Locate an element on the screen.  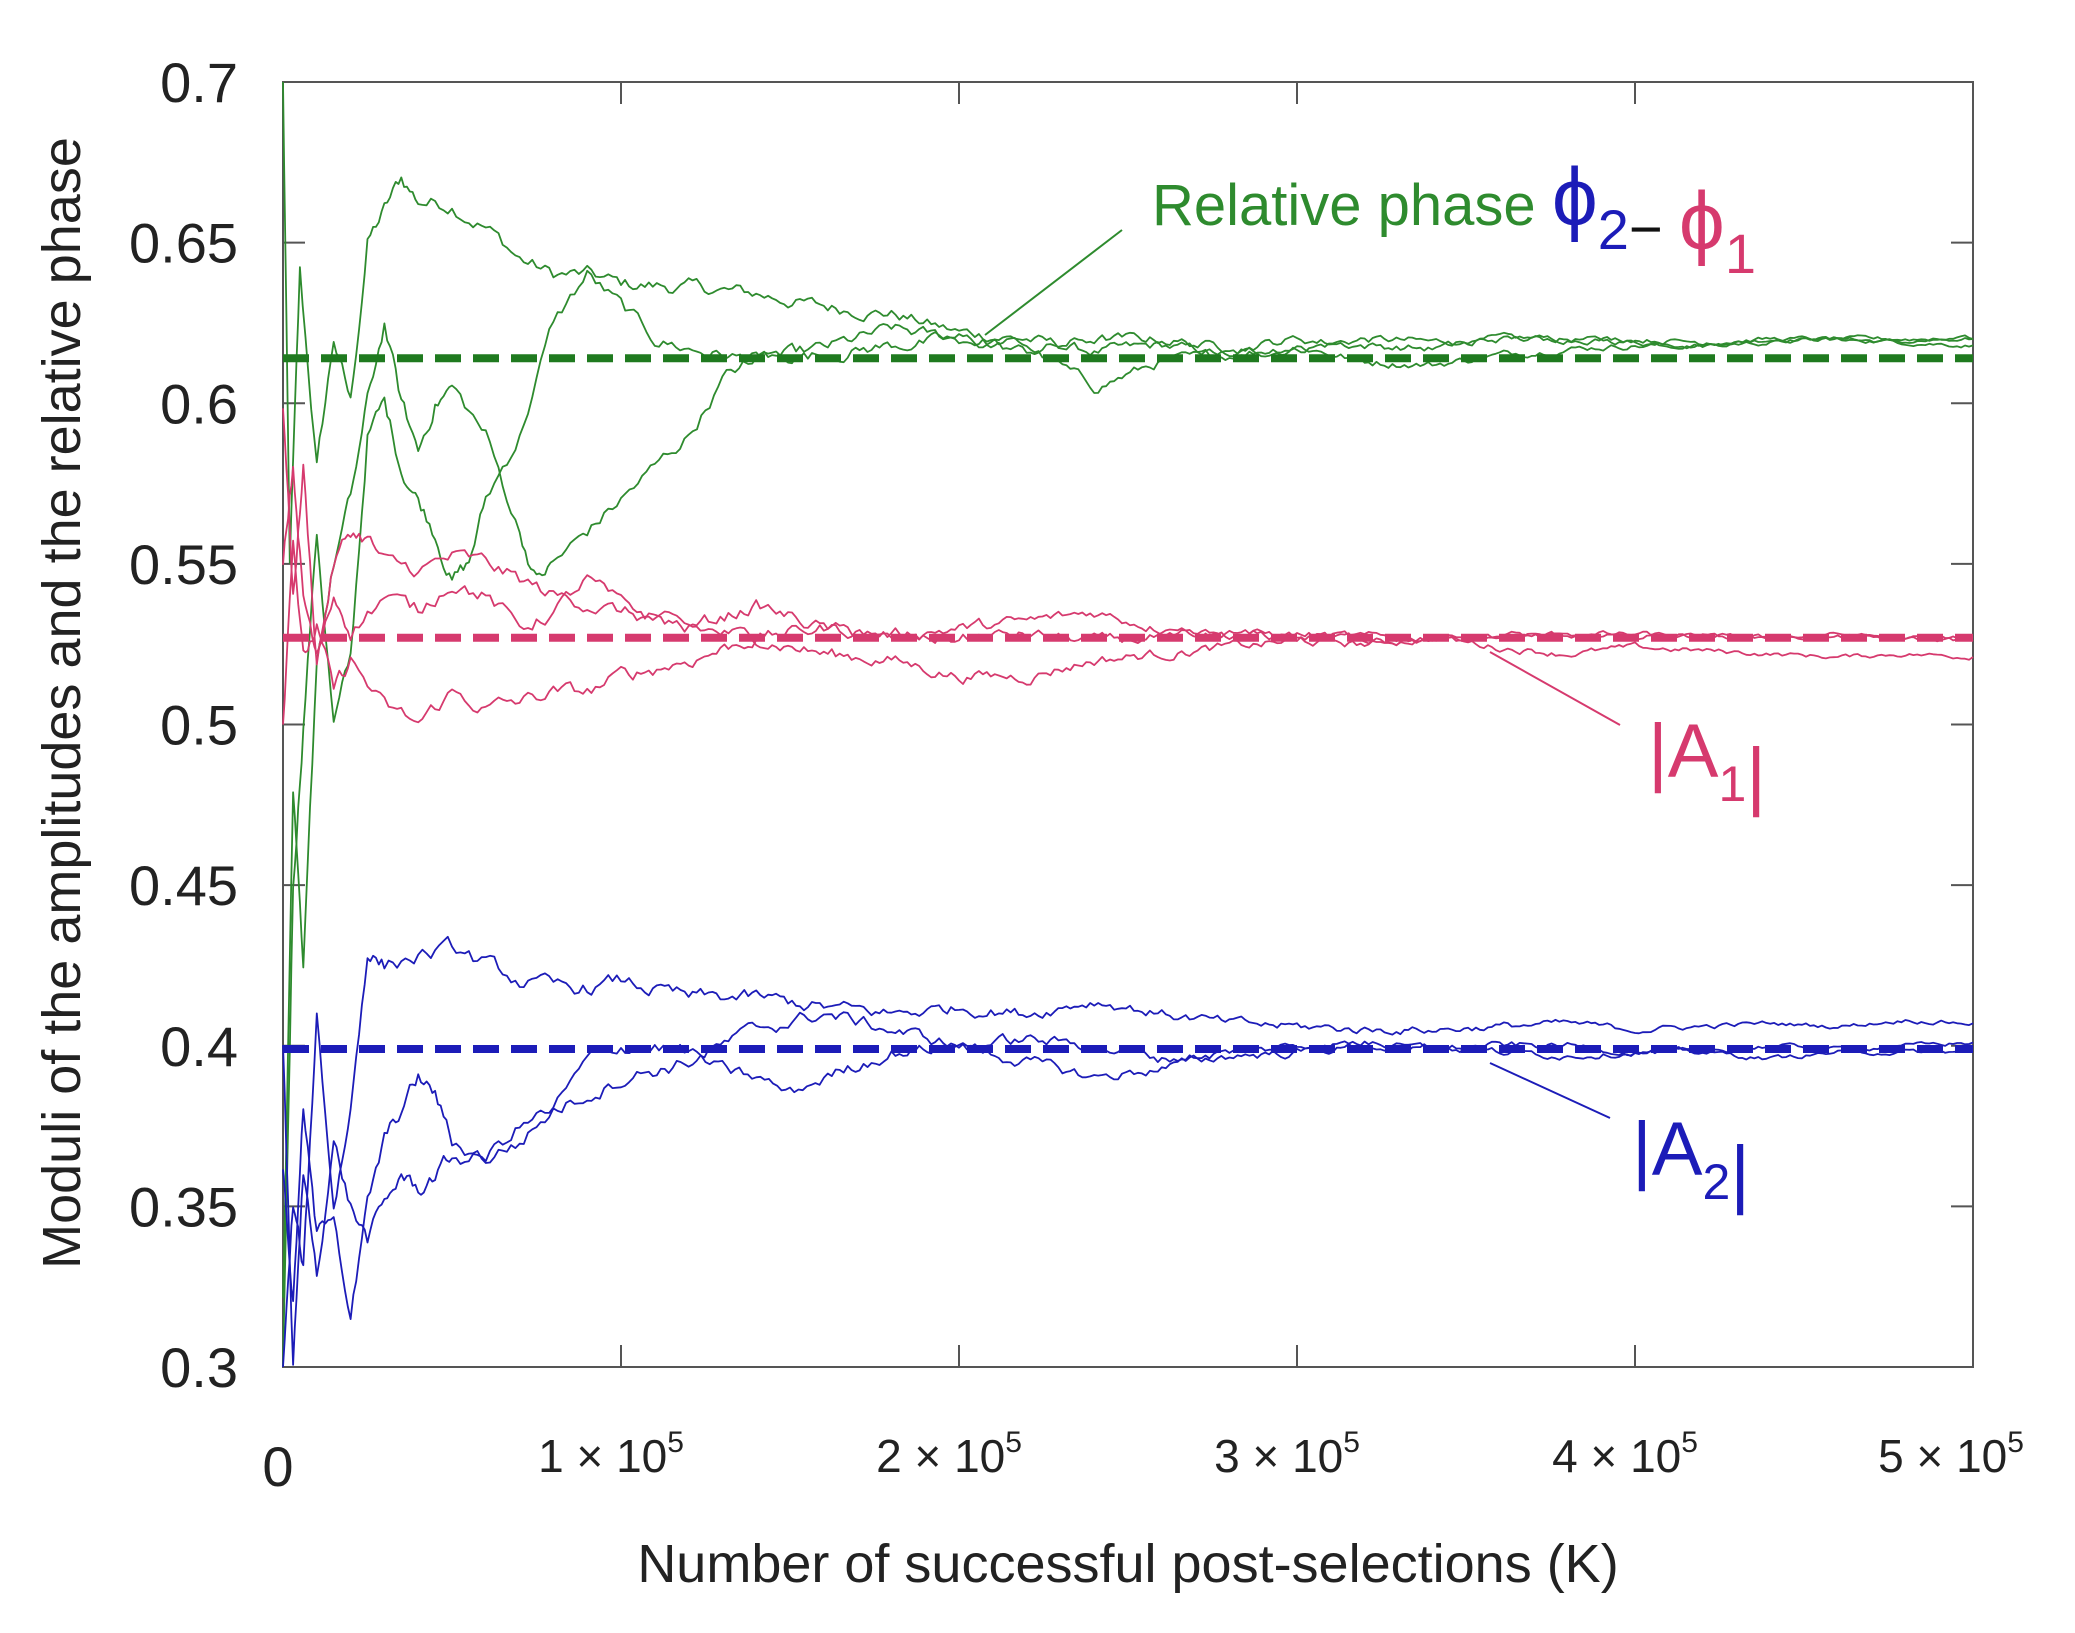
a1-leader-line is located at coordinates (1555, 688).